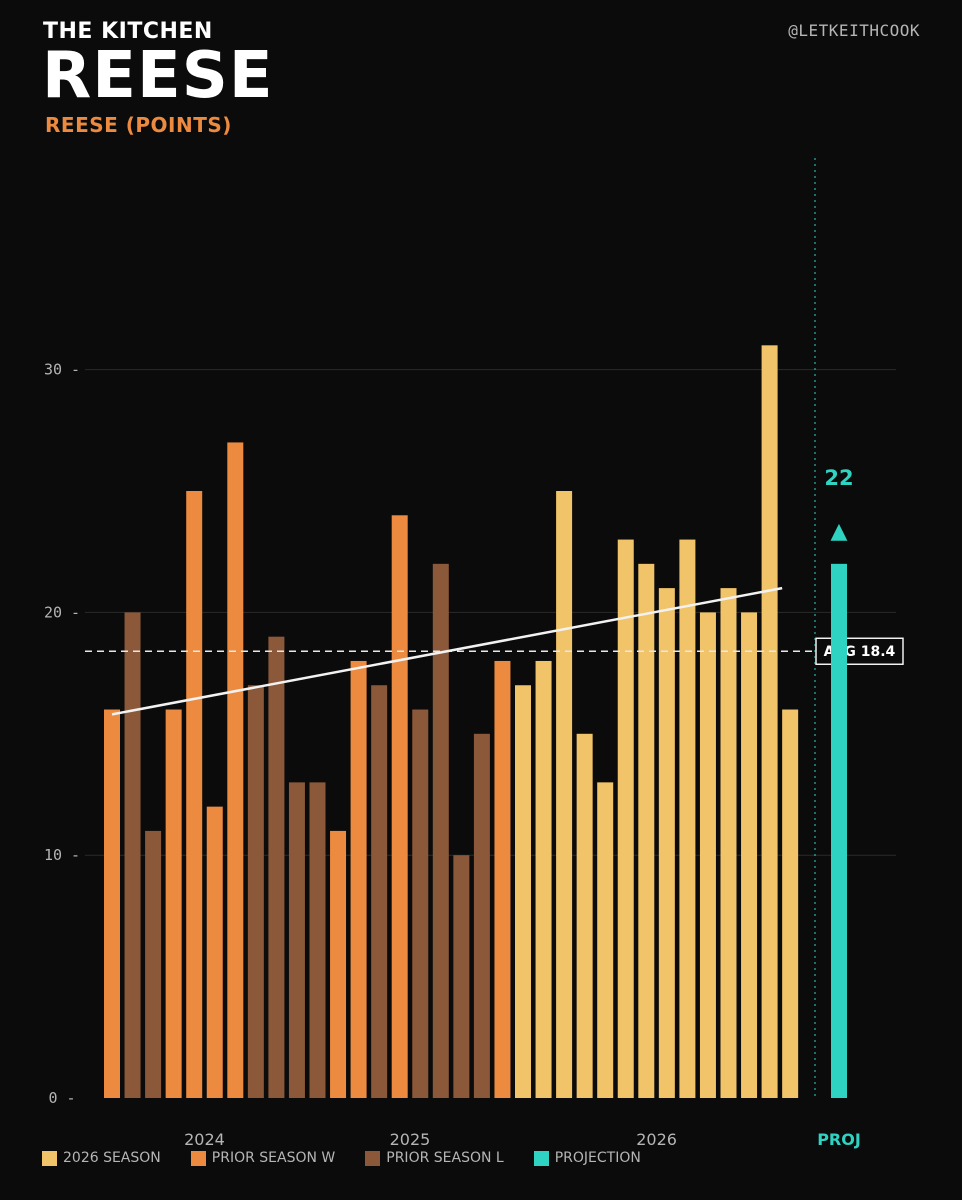  Describe the element at coordinates (112, 1158) in the screenshot. I see `legend-label: 2026 SEASON` at that location.